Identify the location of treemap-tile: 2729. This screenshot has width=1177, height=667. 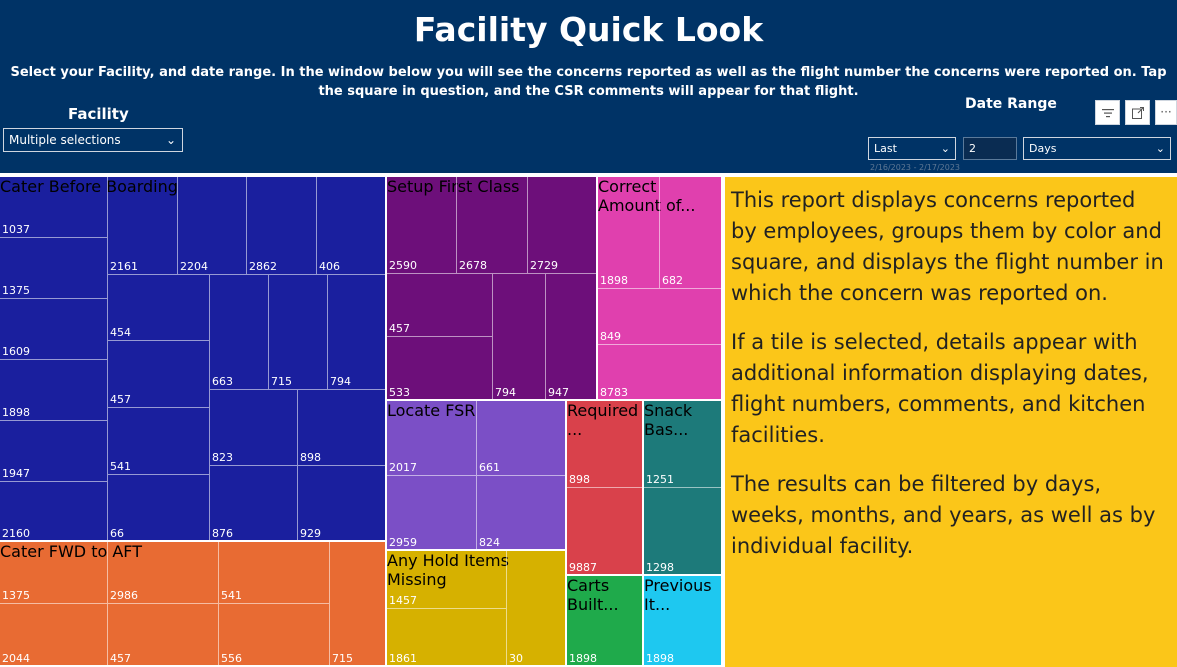
(563, 225).